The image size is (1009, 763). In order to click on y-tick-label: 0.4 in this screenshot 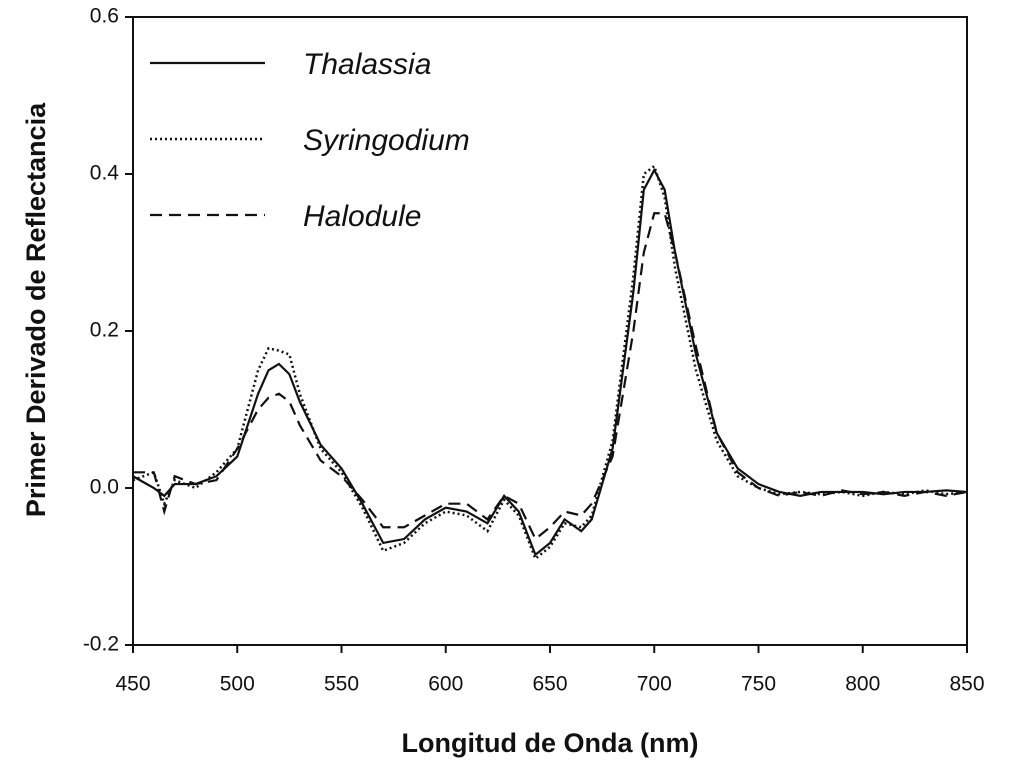, I will do `click(105, 173)`.